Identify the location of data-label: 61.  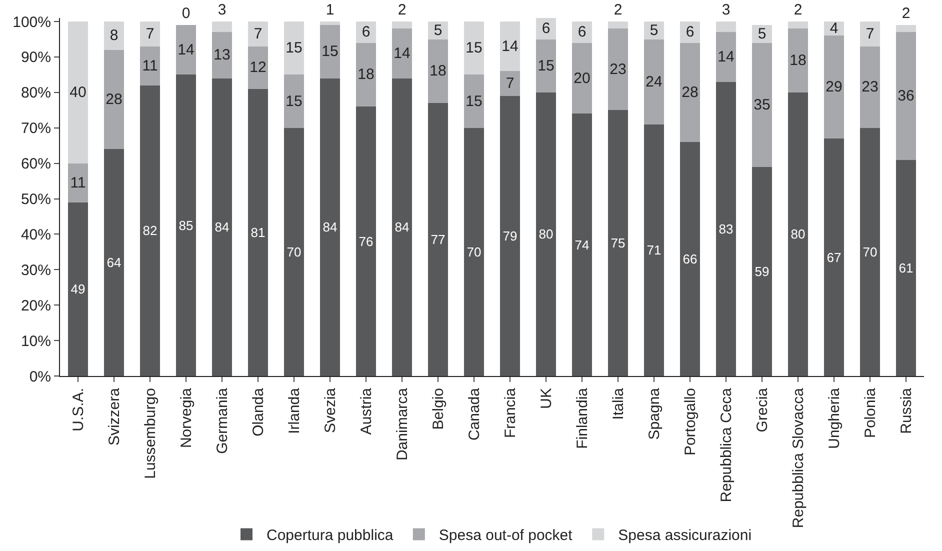
(906, 268).